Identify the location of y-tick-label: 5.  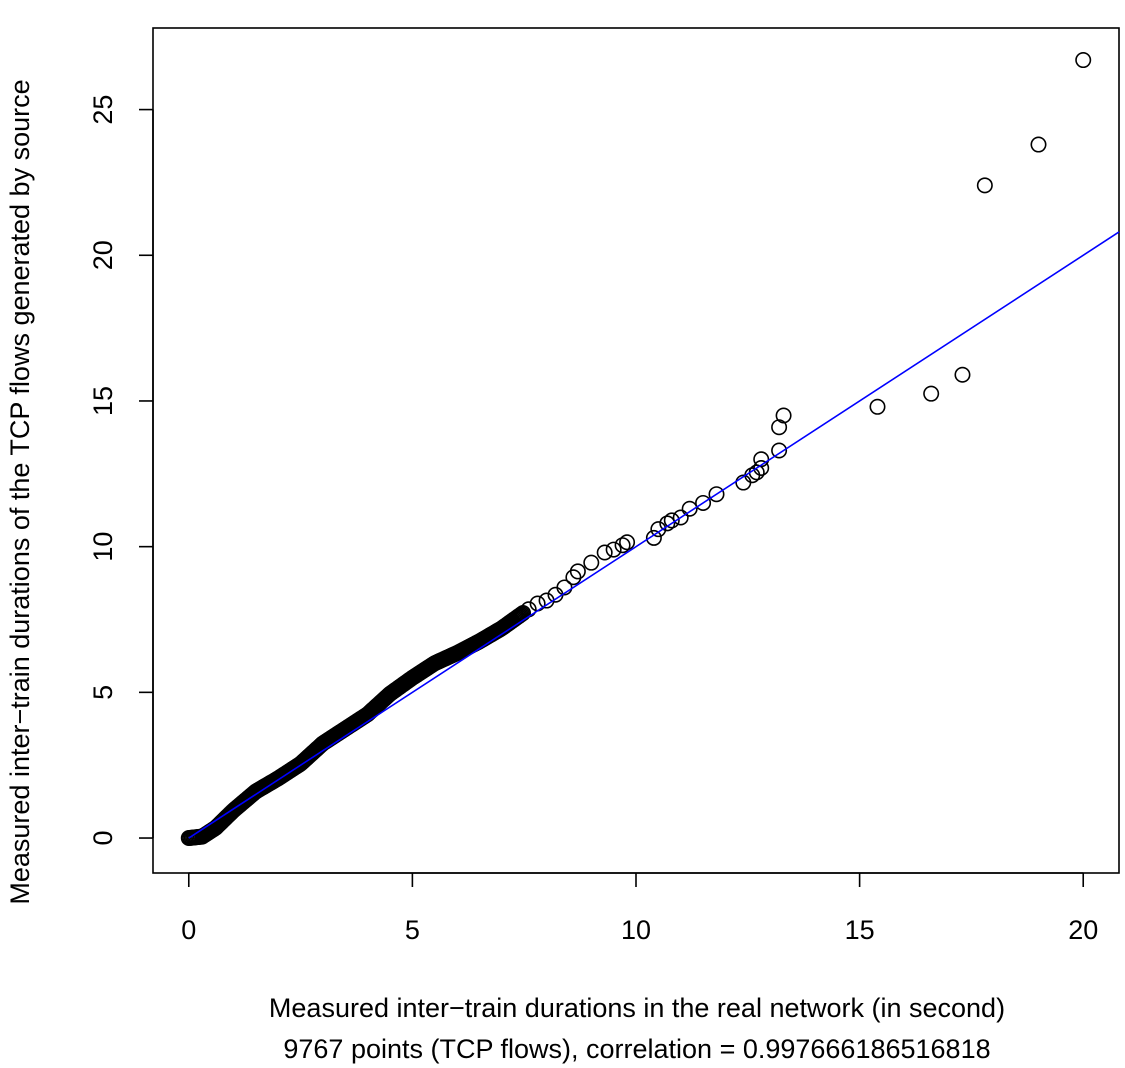
(103, 692).